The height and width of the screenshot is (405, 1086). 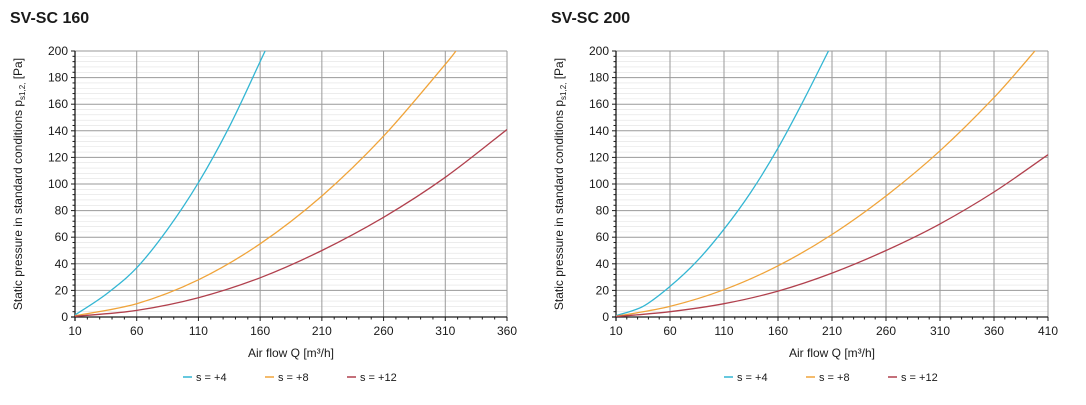 What do you see at coordinates (590, 18) in the screenshot?
I see `chart-title: SV-SC 200` at bounding box center [590, 18].